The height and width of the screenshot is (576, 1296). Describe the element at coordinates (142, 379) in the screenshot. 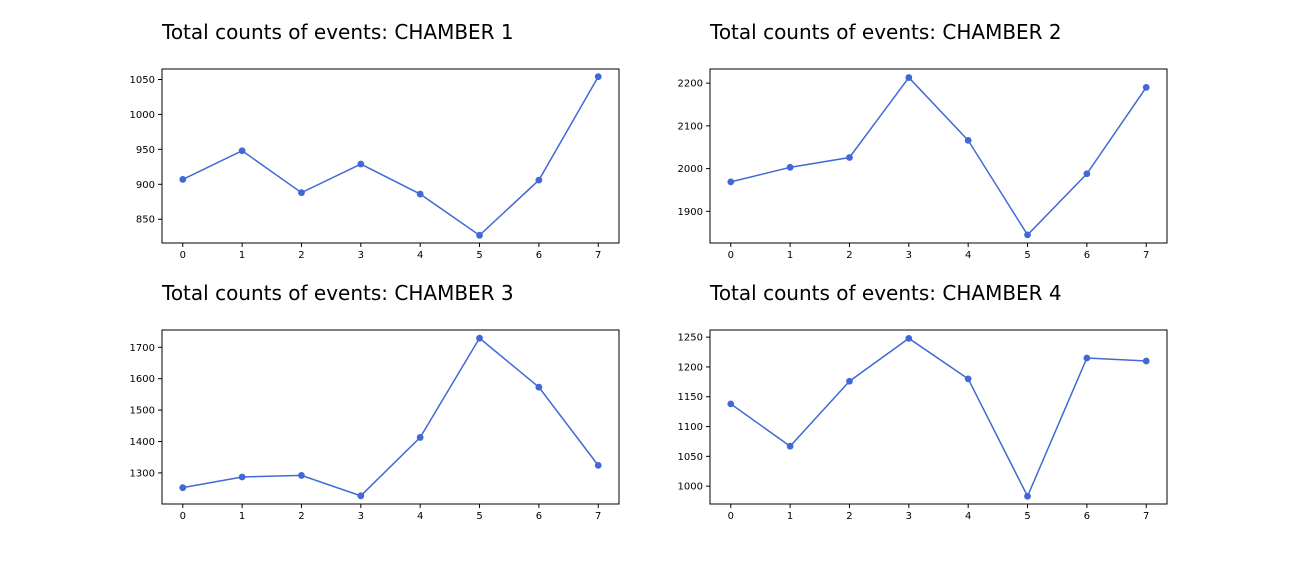

I see `y-tick-label: 1600` at that location.